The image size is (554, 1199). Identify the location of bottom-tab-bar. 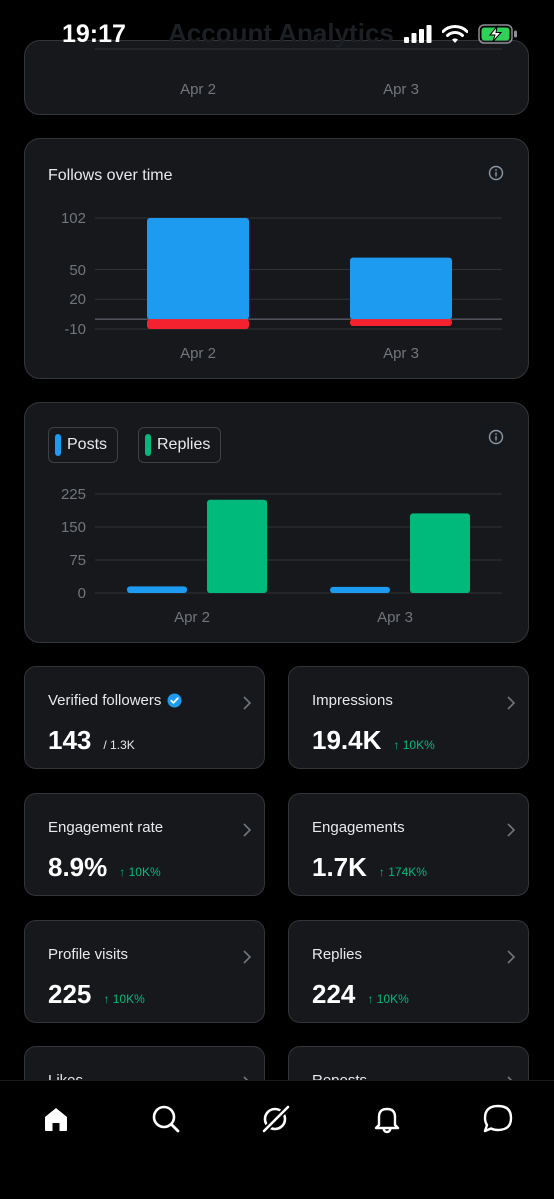
(277, 1139).